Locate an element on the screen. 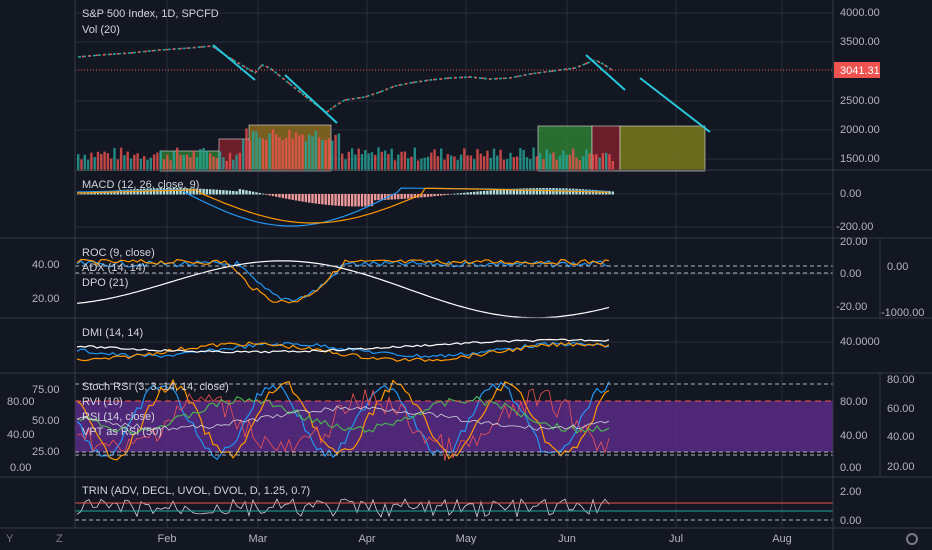 Image resolution: width=932 pixels, height=550 pixels. trend-line is located at coordinates (605, 72).